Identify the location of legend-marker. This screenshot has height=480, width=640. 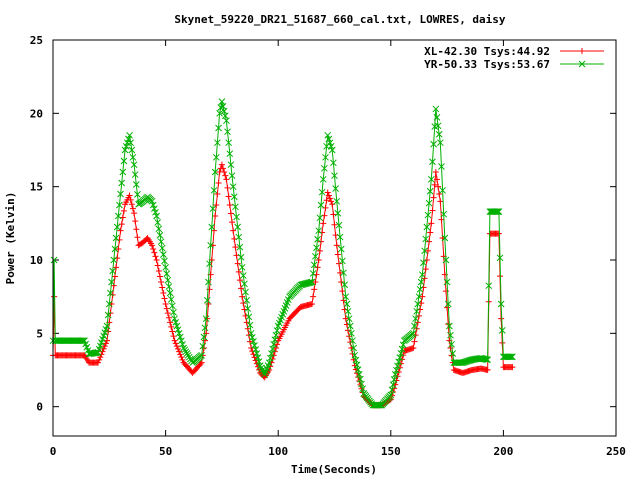
(582, 64).